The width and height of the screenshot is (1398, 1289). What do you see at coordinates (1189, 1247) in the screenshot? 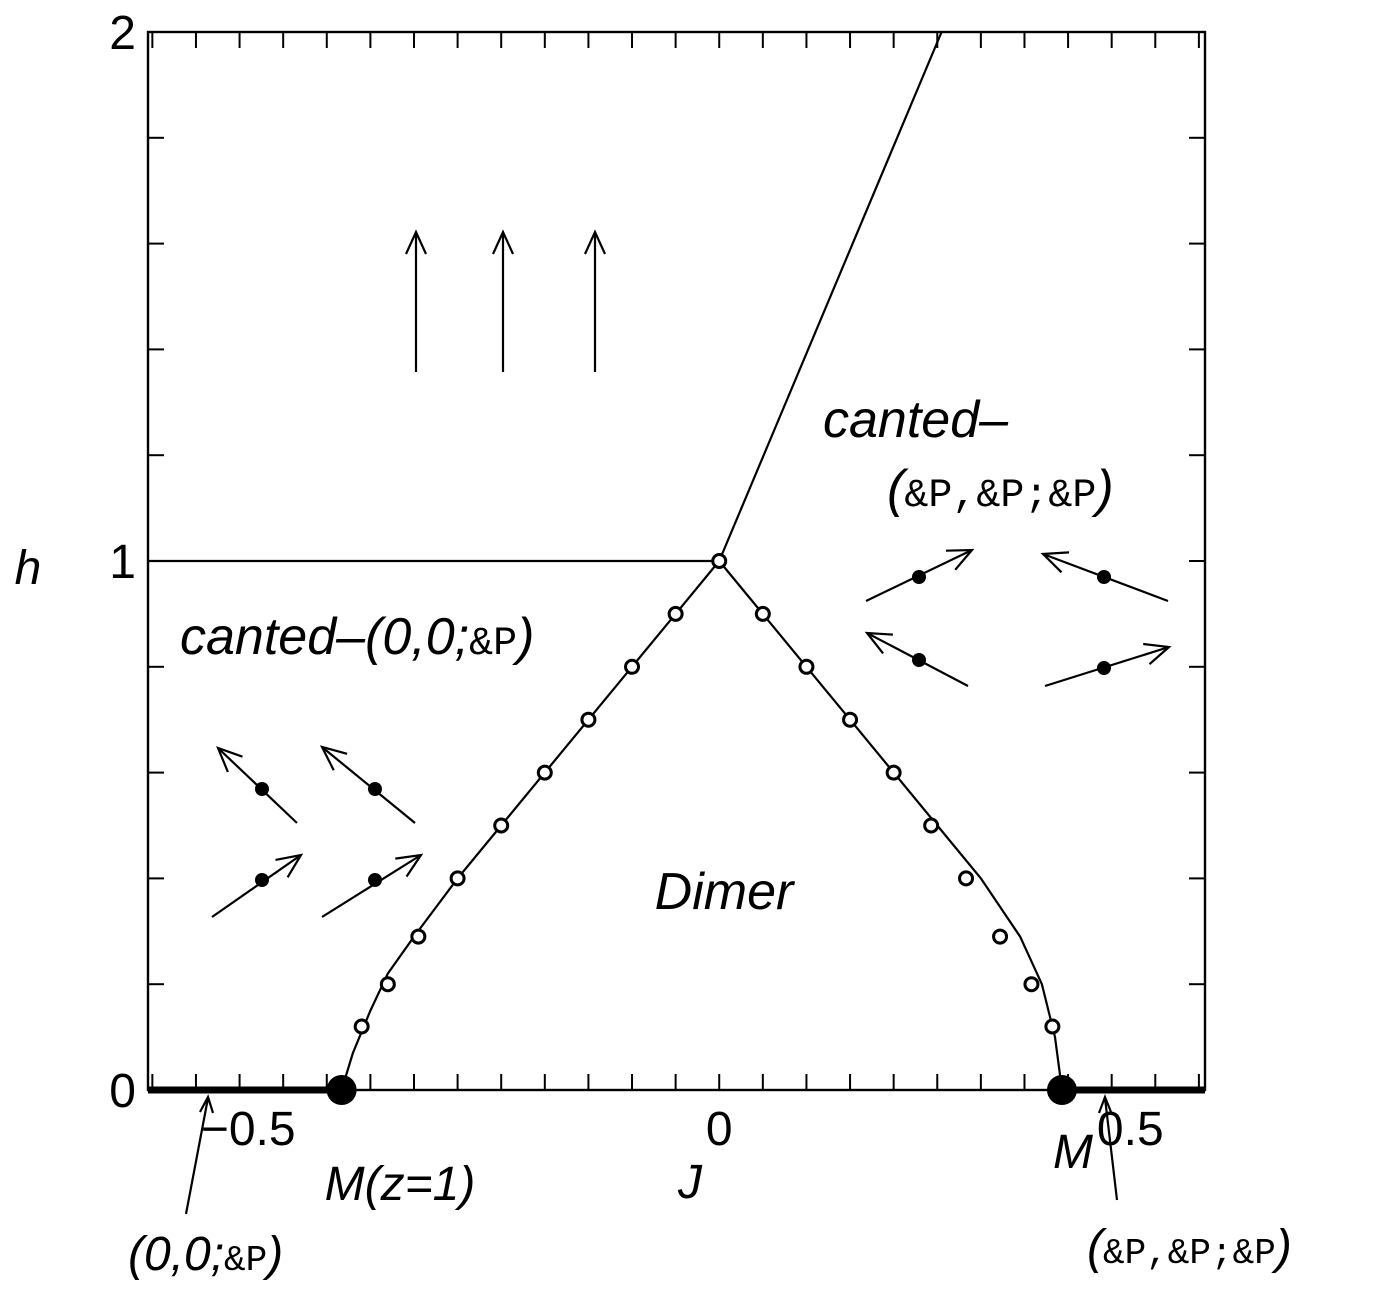
I see `segment-label-ppp: (&P,&P;&P)` at bounding box center [1189, 1247].